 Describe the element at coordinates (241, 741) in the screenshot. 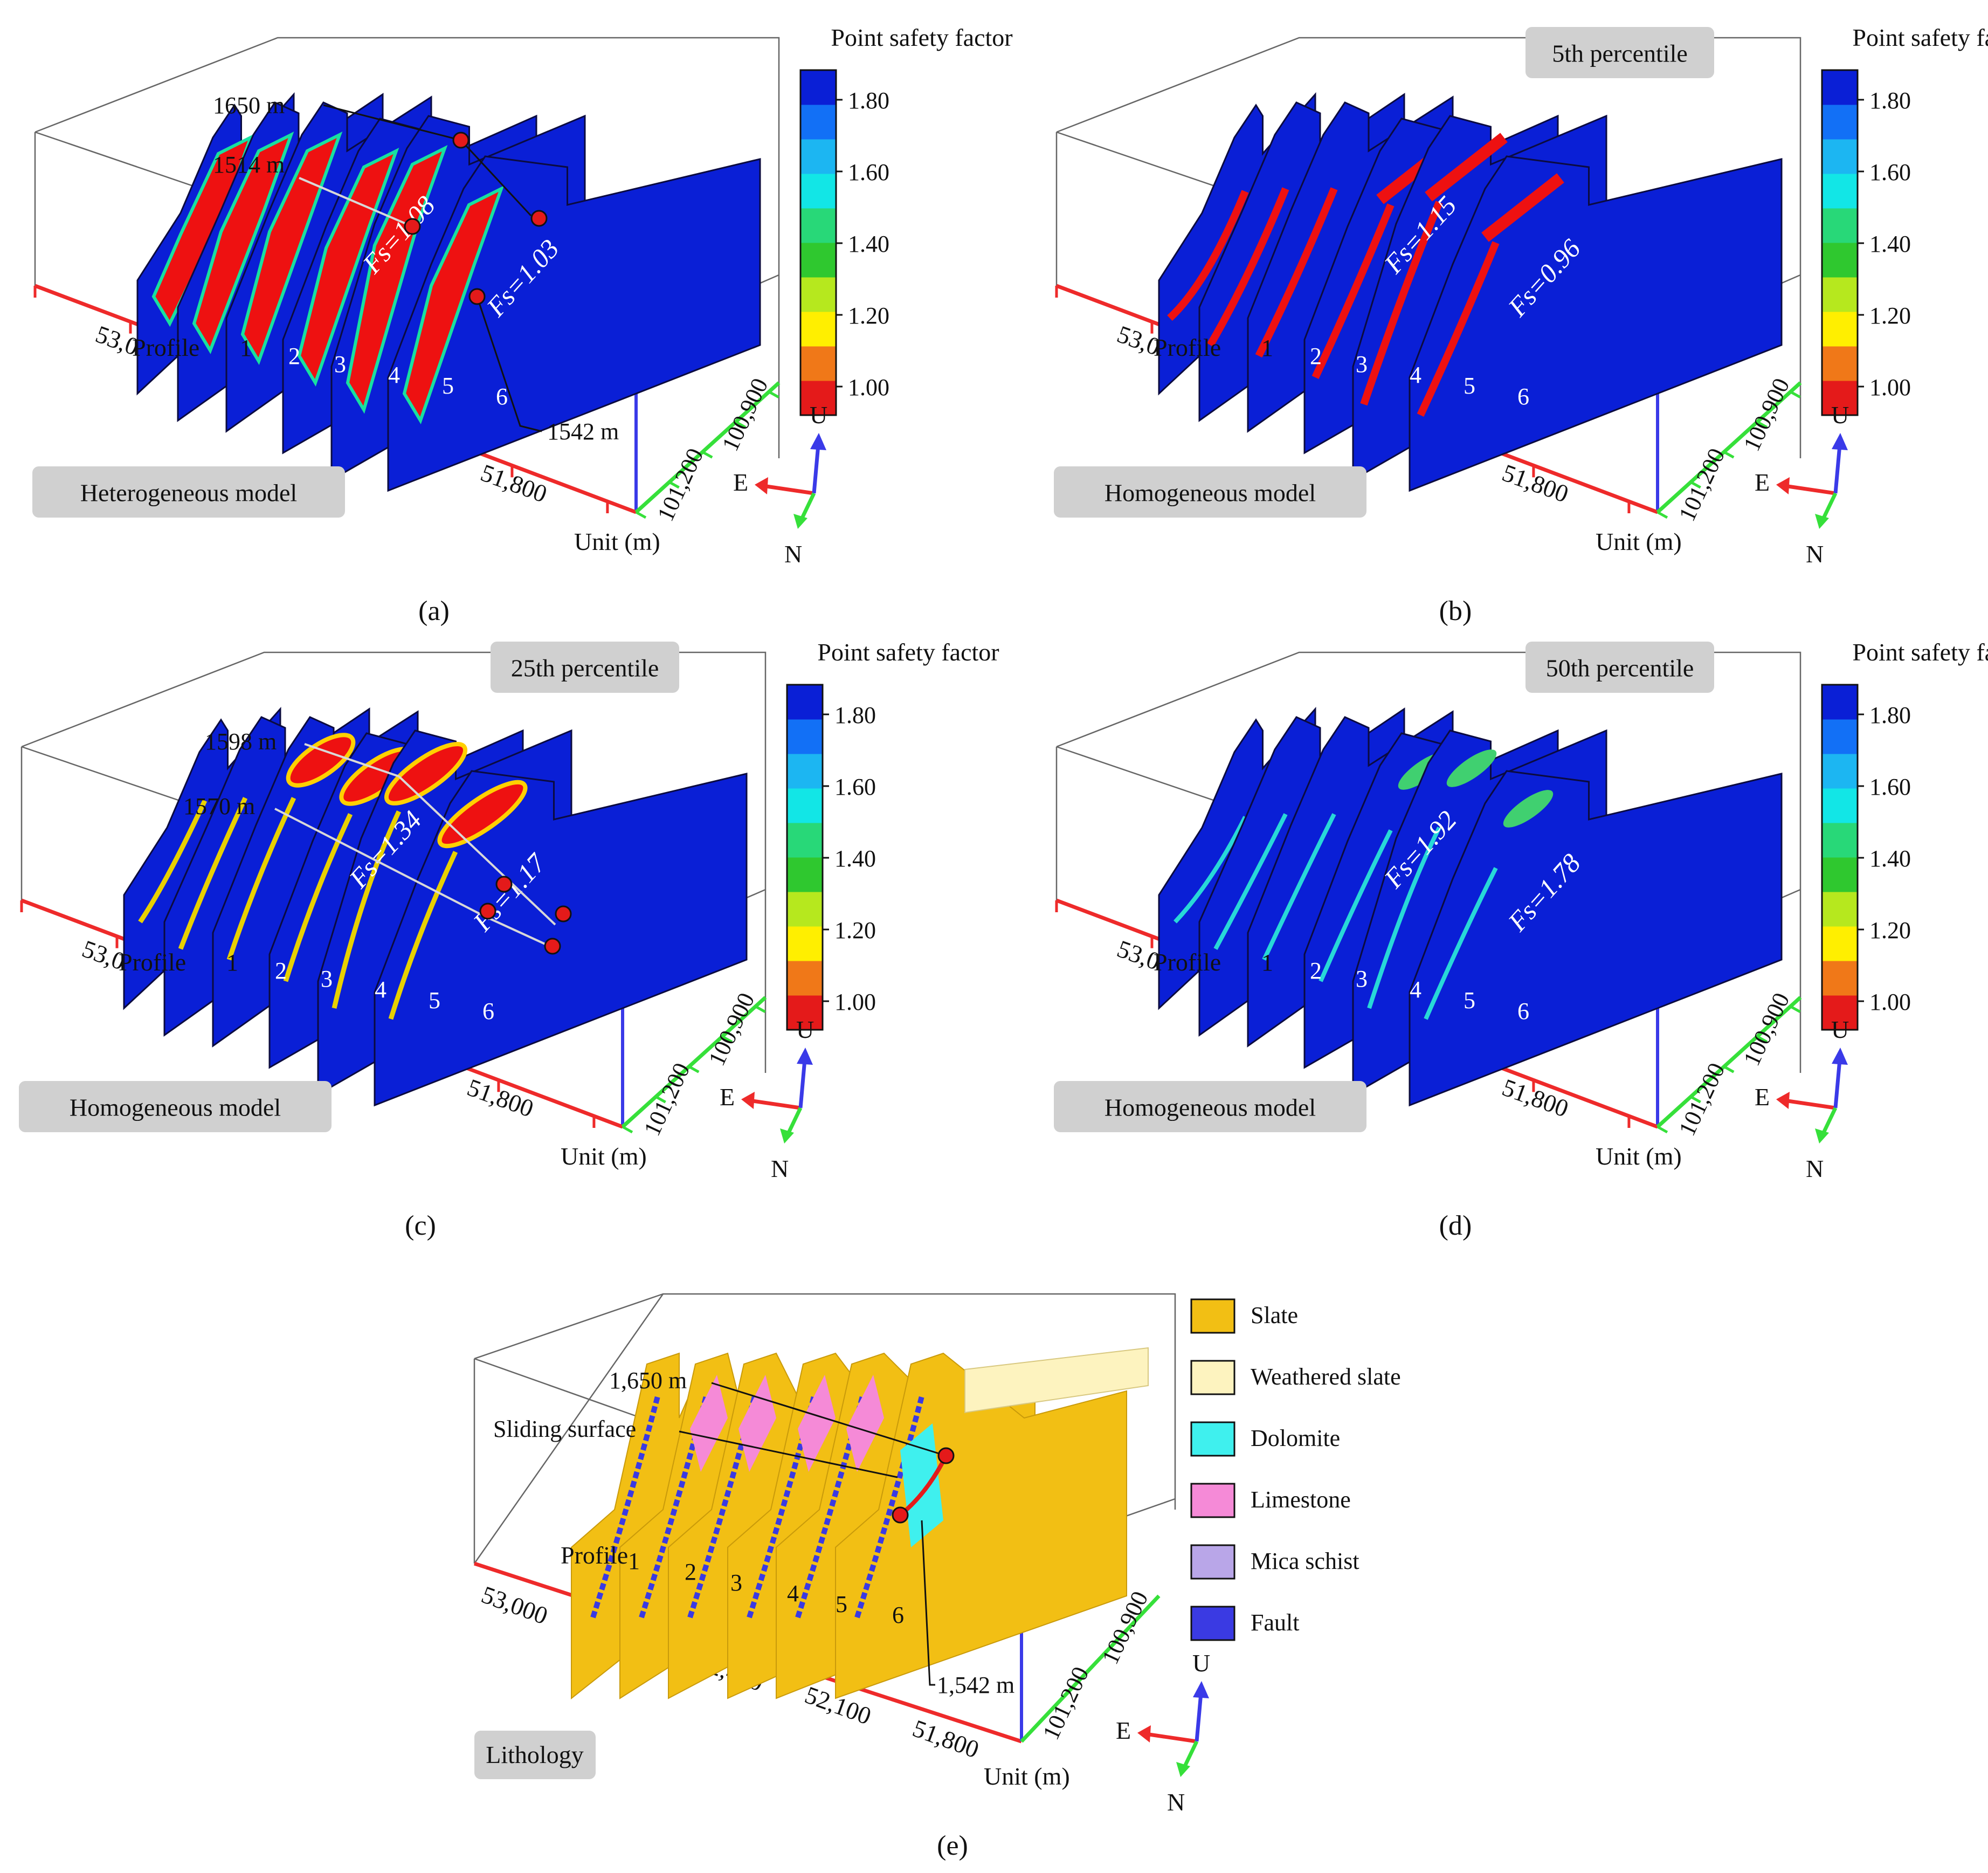

I see `elevation-label: 1598 m` at that location.